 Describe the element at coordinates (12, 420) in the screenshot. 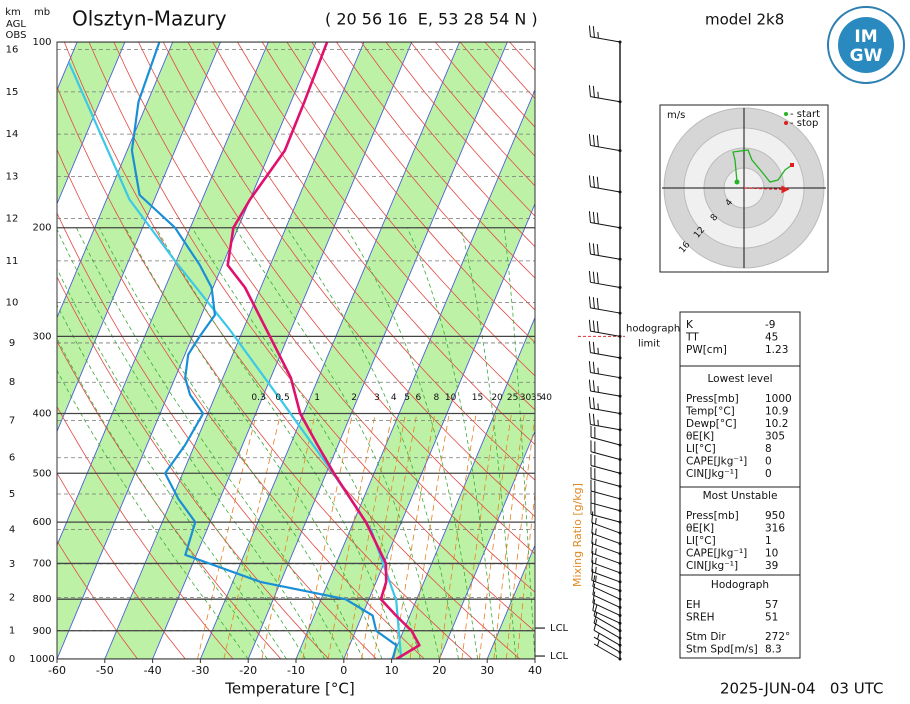

I see `height-tick-label: 7` at that location.